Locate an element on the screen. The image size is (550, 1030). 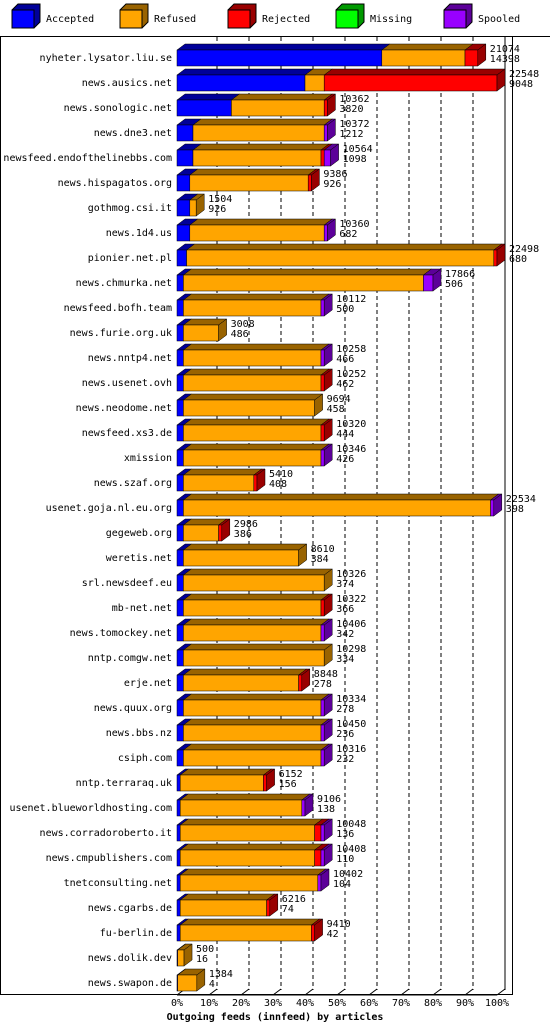
value-label: 6152 is located at coordinates (291, 774).